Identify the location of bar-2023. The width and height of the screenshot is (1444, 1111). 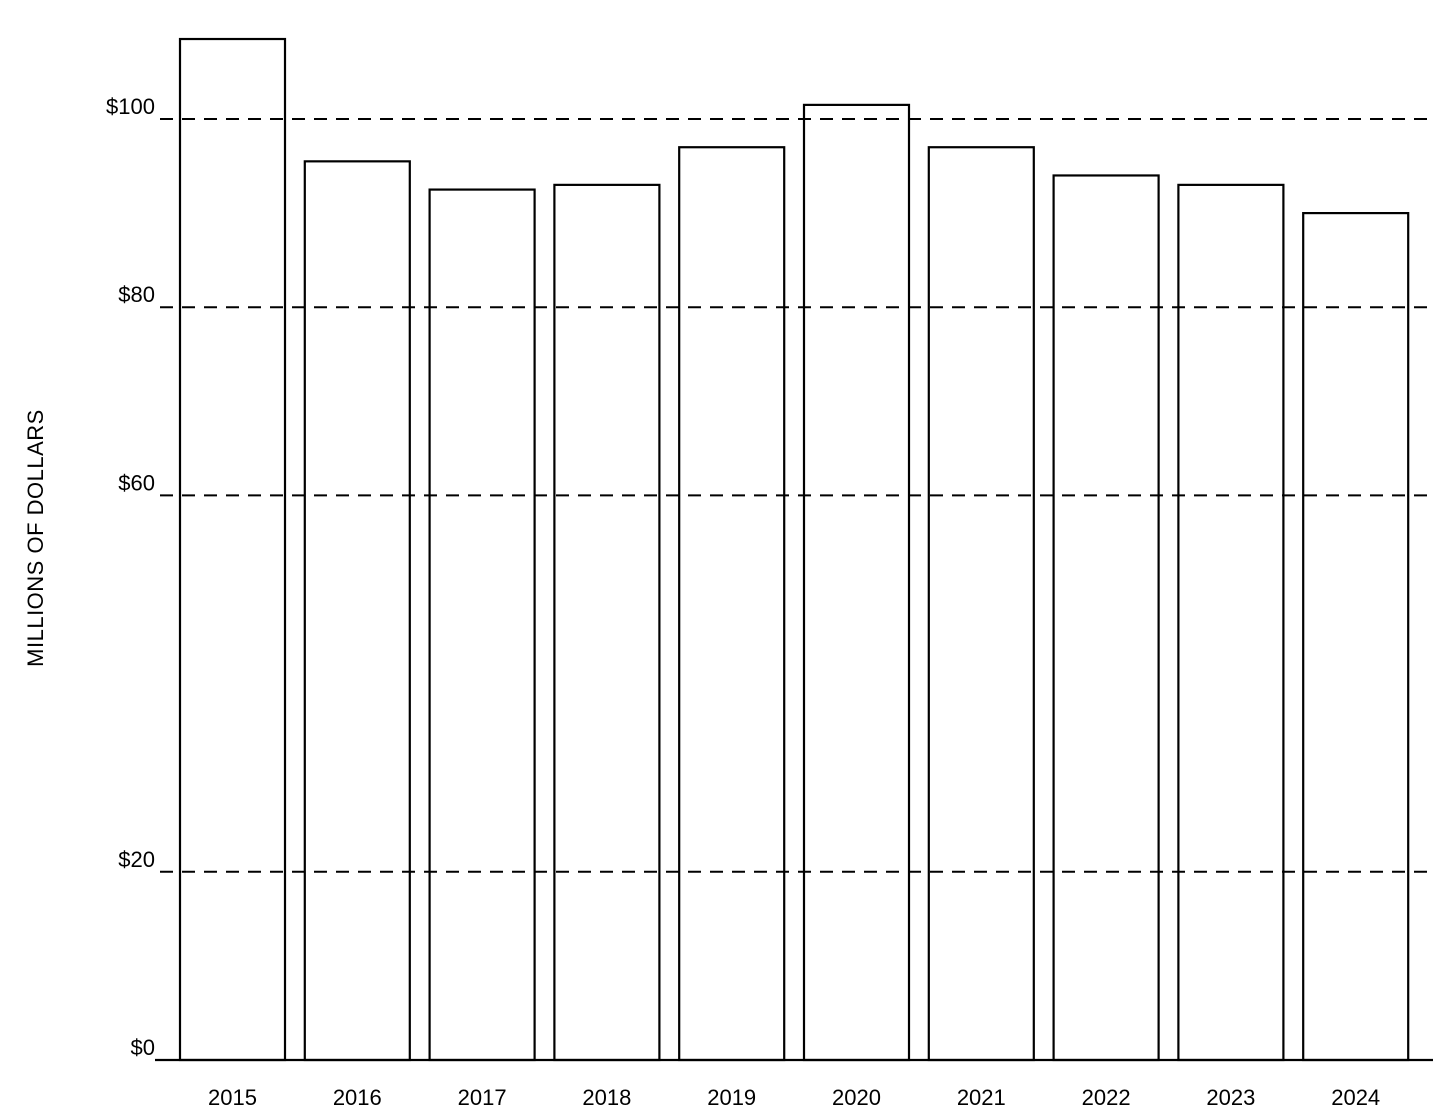
(1231, 622).